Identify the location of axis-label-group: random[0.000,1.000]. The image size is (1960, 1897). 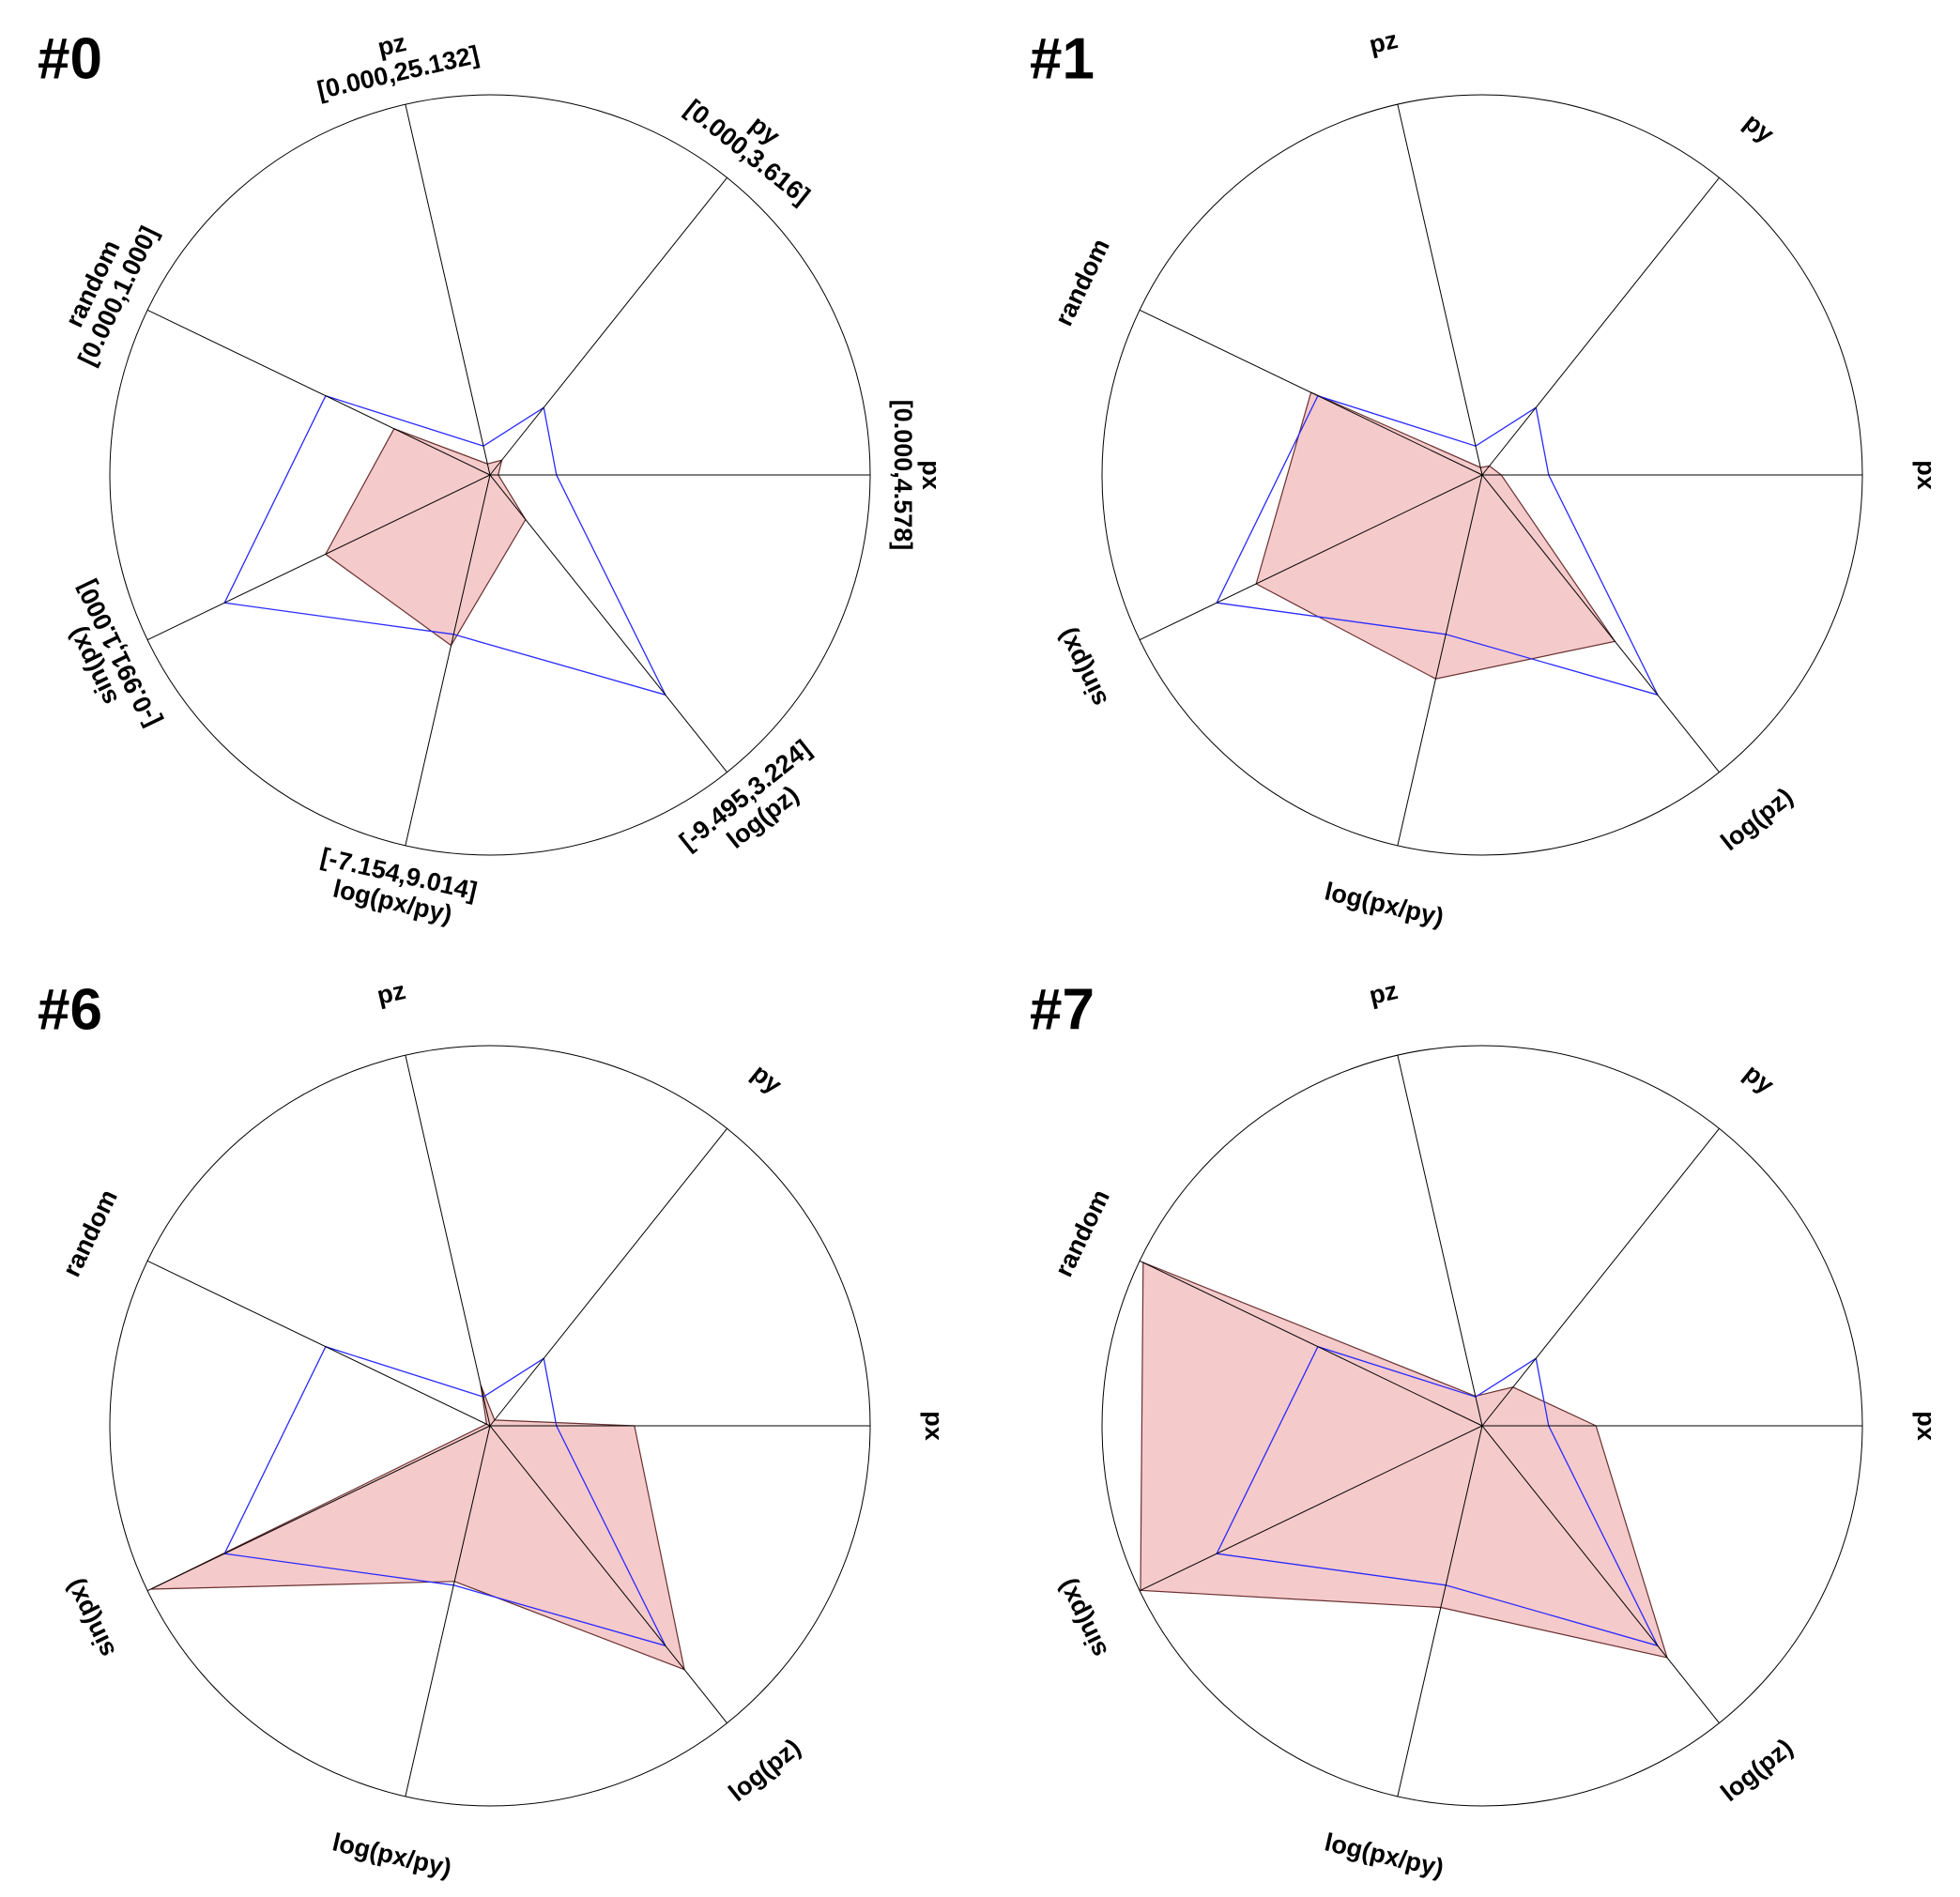
(111, 296).